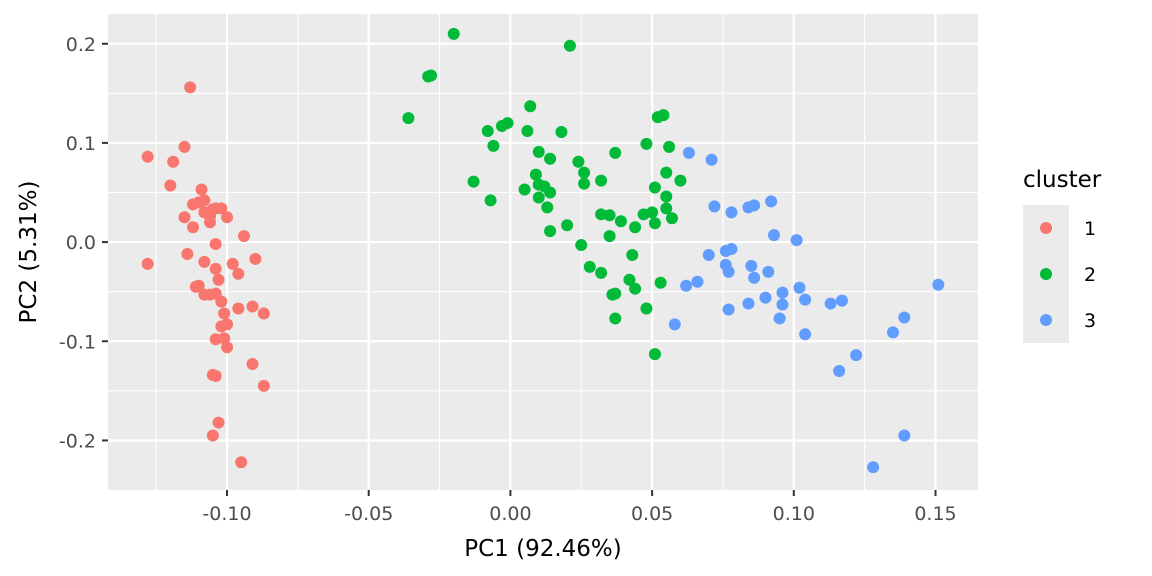 This screenshot has width=1152, height=576. I want to click on legend: cluster 1 2 3, so click(1062, 255).